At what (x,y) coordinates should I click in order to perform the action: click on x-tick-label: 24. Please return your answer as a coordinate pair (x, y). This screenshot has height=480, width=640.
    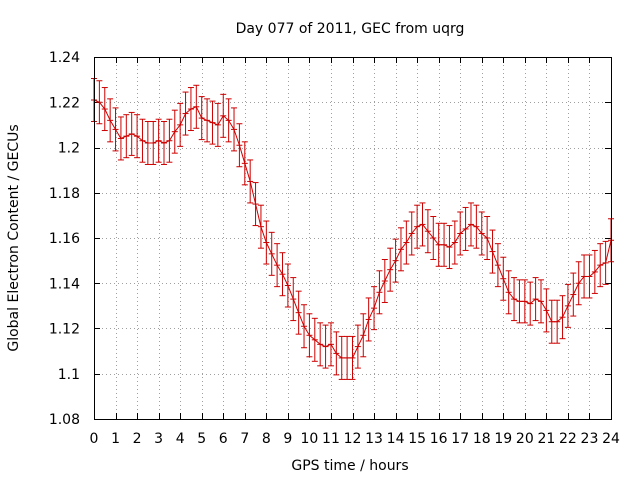
    Looking at the image, I should click on (611, 439).